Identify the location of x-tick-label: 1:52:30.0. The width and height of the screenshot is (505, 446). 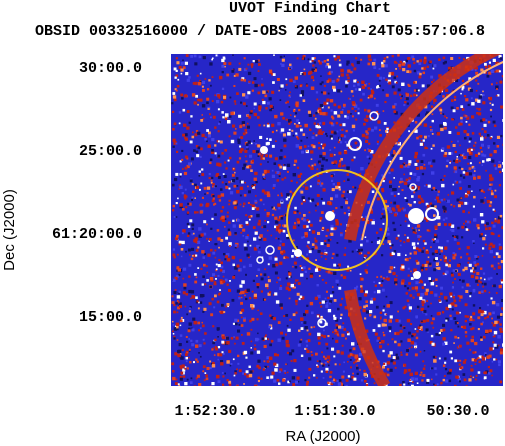
(214, 411).